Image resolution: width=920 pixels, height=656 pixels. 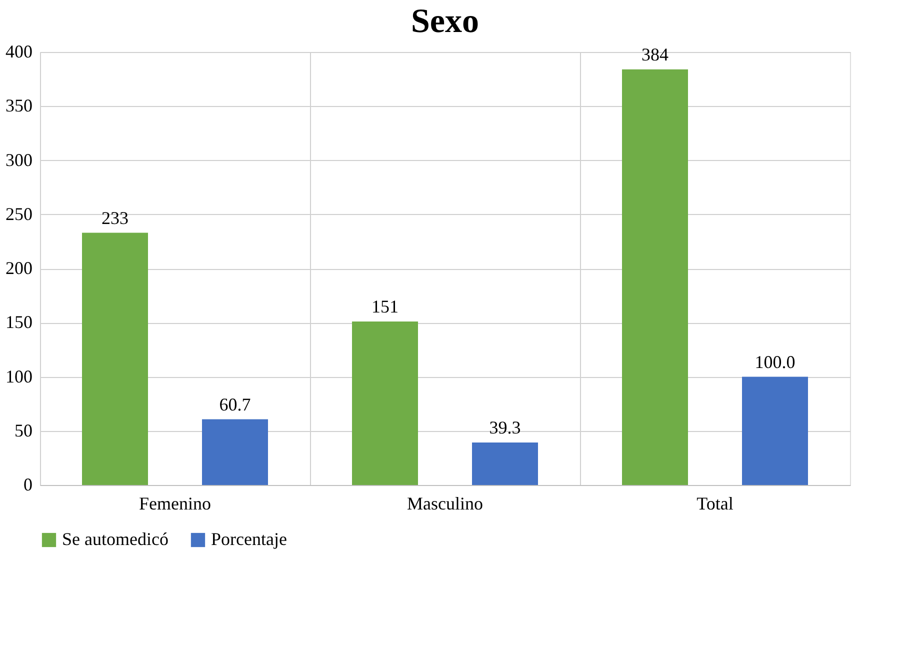 What do you see at coordinates (505, 427) in the screenshot?
I see `data-label: 39.3` at bounding box center [505, 427].